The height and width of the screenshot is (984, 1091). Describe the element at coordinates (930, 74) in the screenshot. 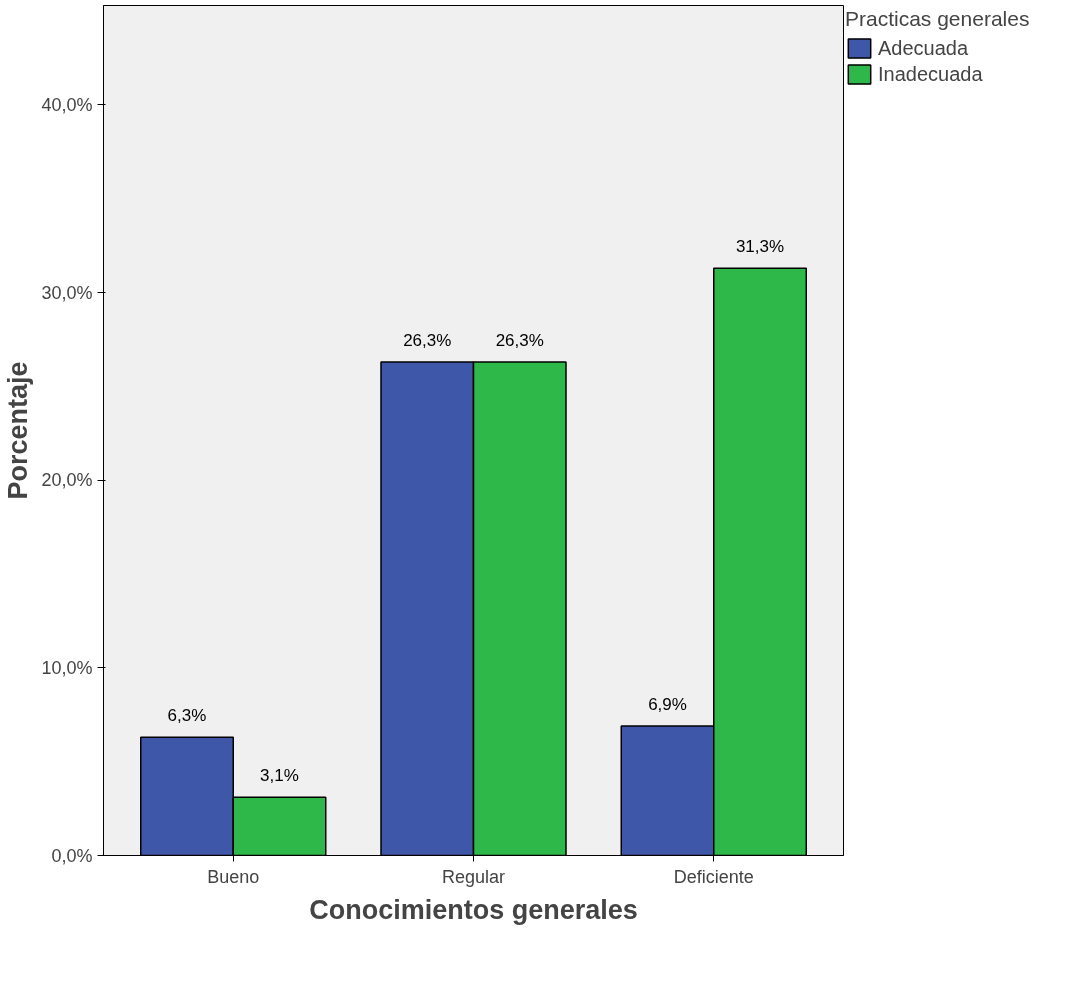

I see `legend-label: Inadecuada` at that location.